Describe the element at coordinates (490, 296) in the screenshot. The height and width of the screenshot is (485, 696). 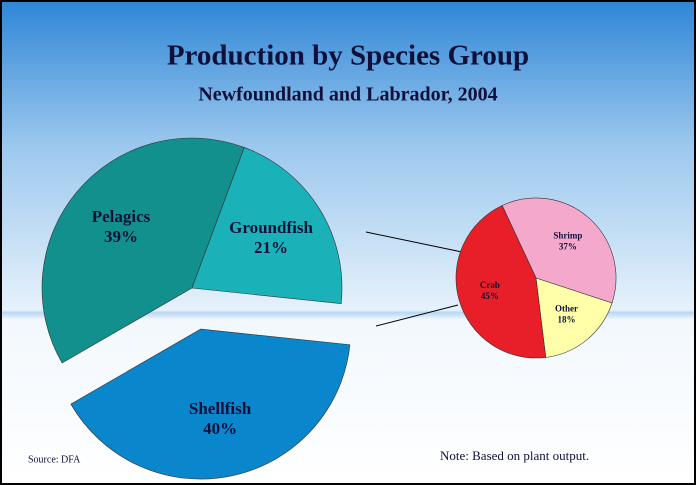
I see `slice-value-label: 45%` at that location.